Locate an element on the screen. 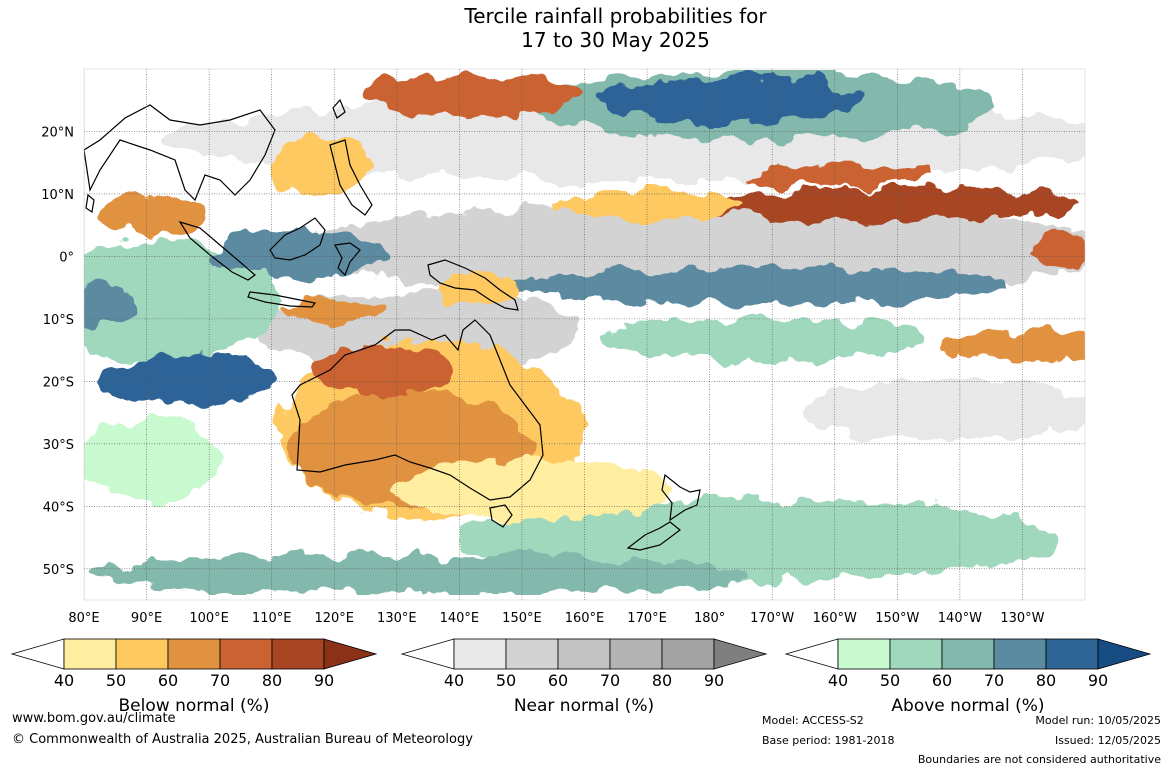 The width and height of the screenshot is (1173, 770). region-below-south-china-sea is located at coordinates (320, 165).